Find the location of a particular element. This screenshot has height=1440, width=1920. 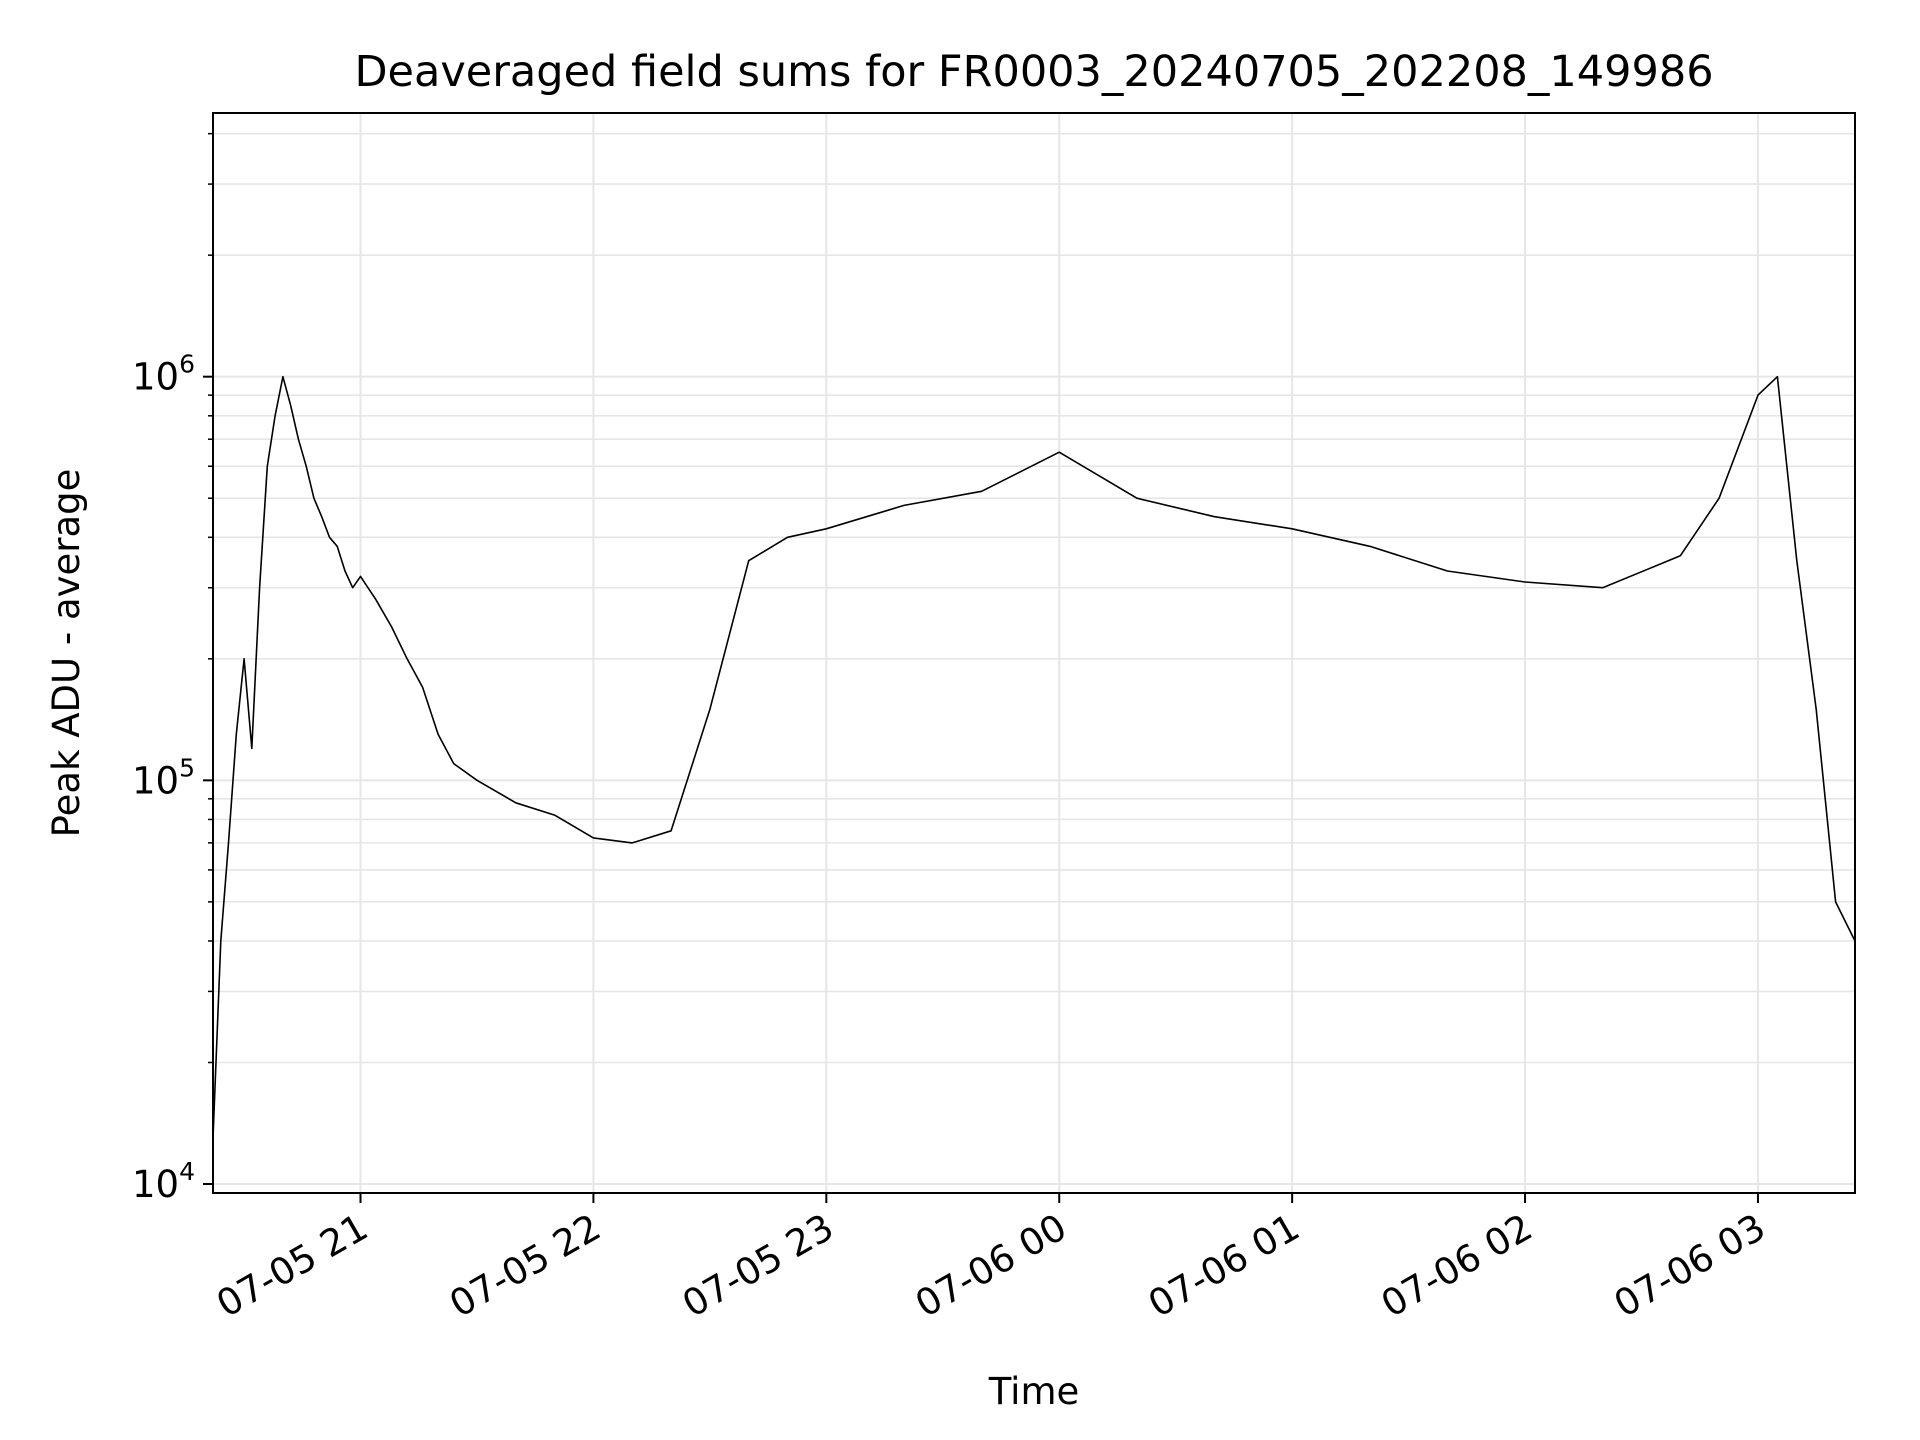

y-tick-label: 10⁶ is located at coordinates (163, 374).